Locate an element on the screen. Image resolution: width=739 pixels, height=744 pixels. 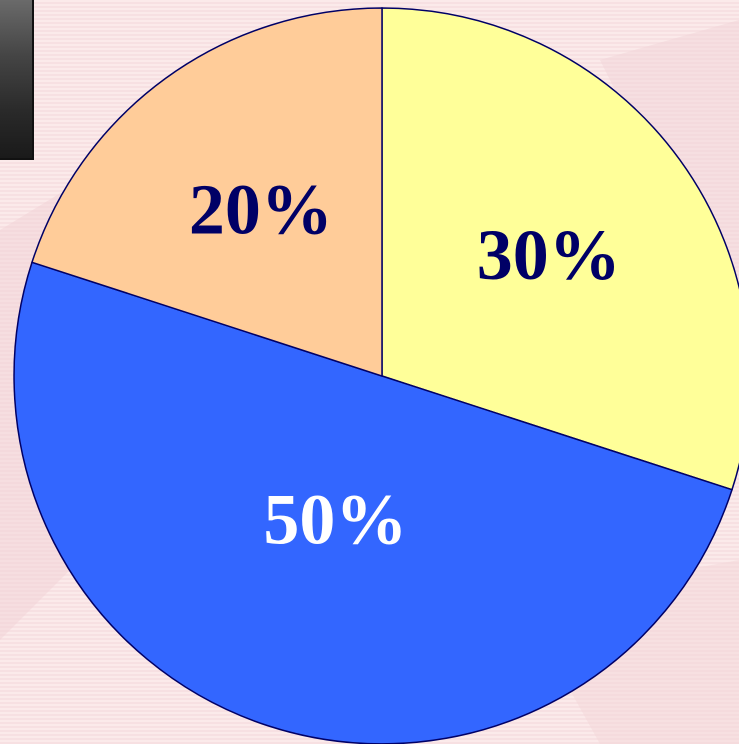
pie-slice-label-20: 20% is located at coordinates (261, 209).